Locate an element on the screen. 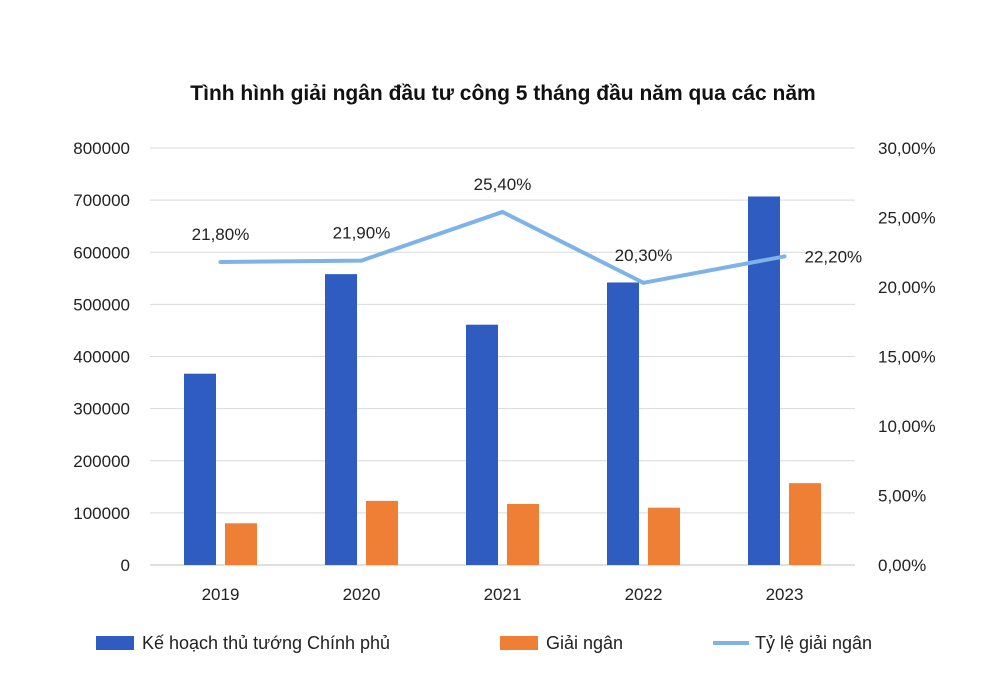 This screenshot has height=676, width=1000. x-tick-label: 2021 is located at coordinates (503, 594).